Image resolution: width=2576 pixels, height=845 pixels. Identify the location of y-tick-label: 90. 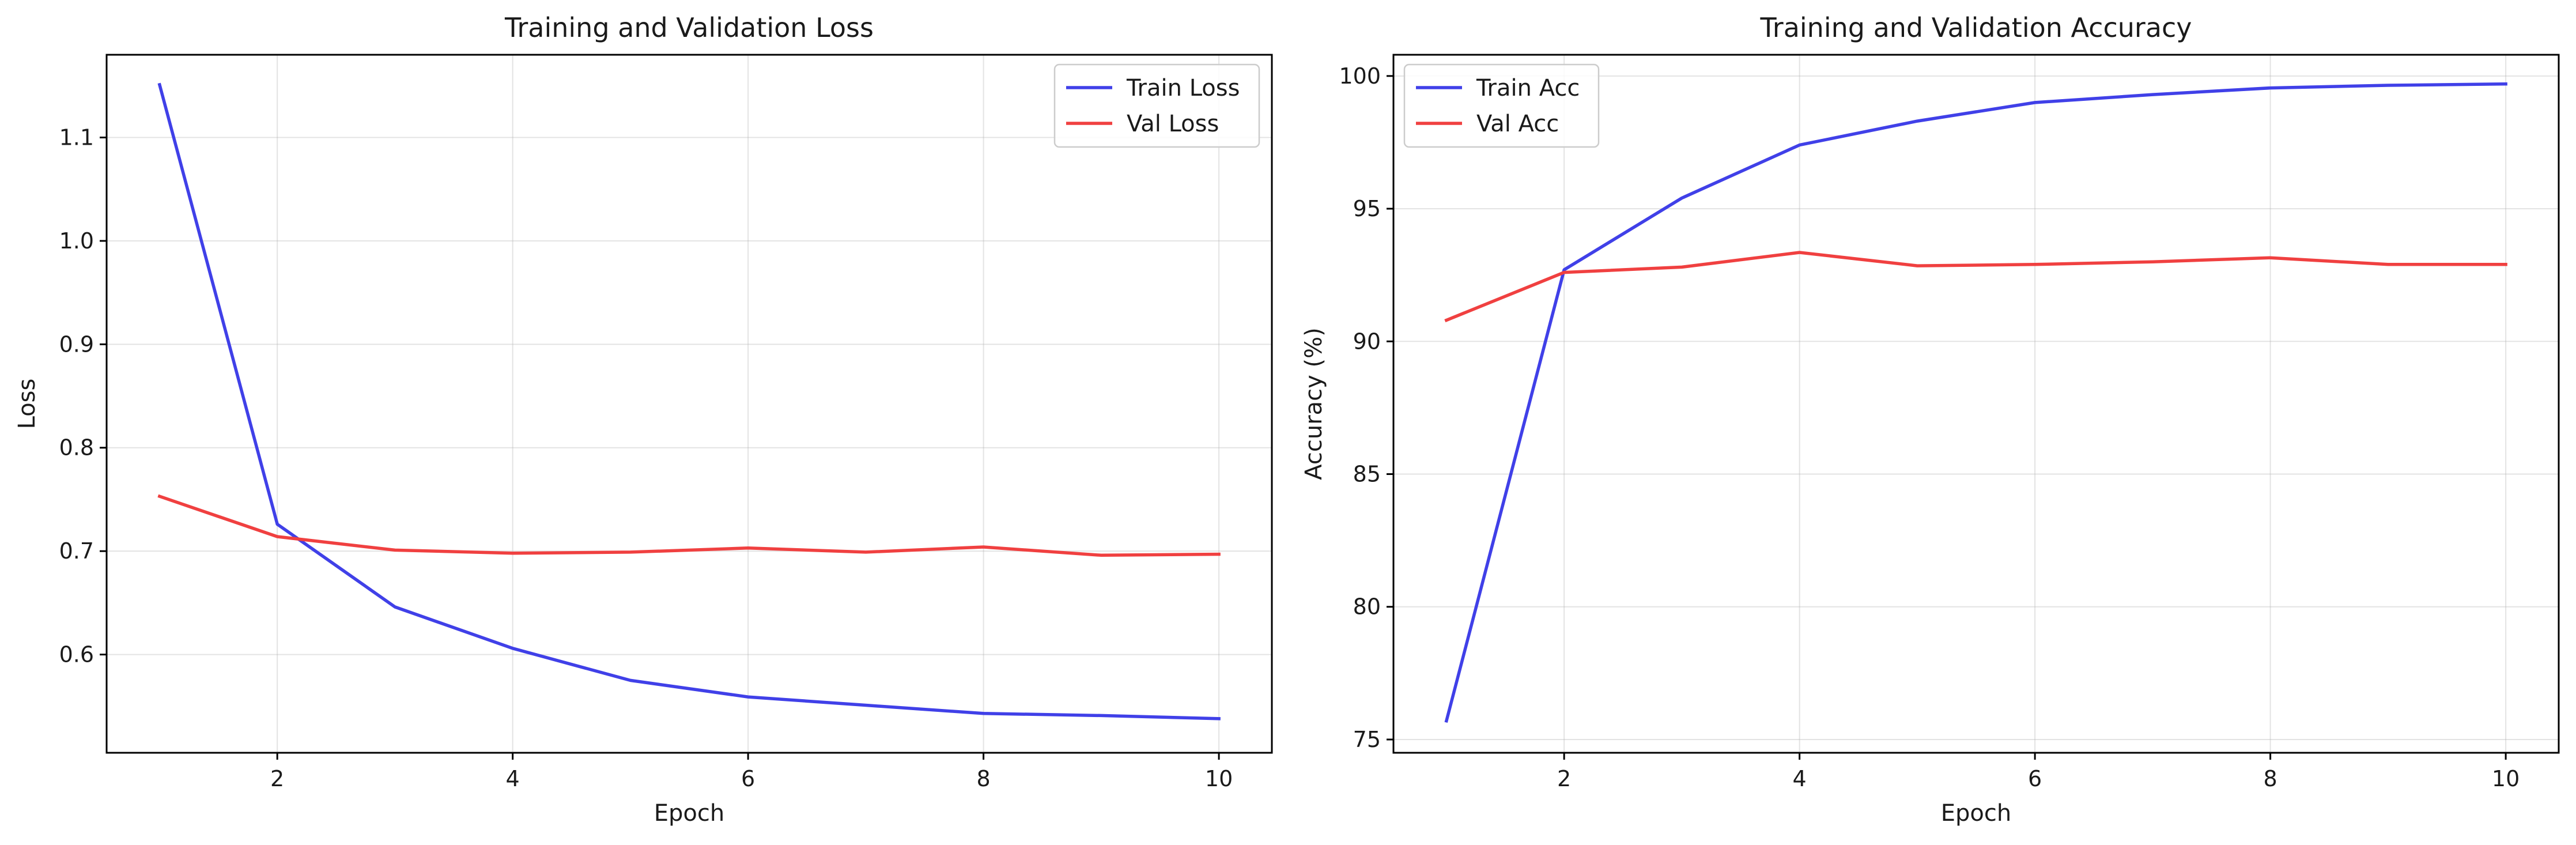
(1367, 342).